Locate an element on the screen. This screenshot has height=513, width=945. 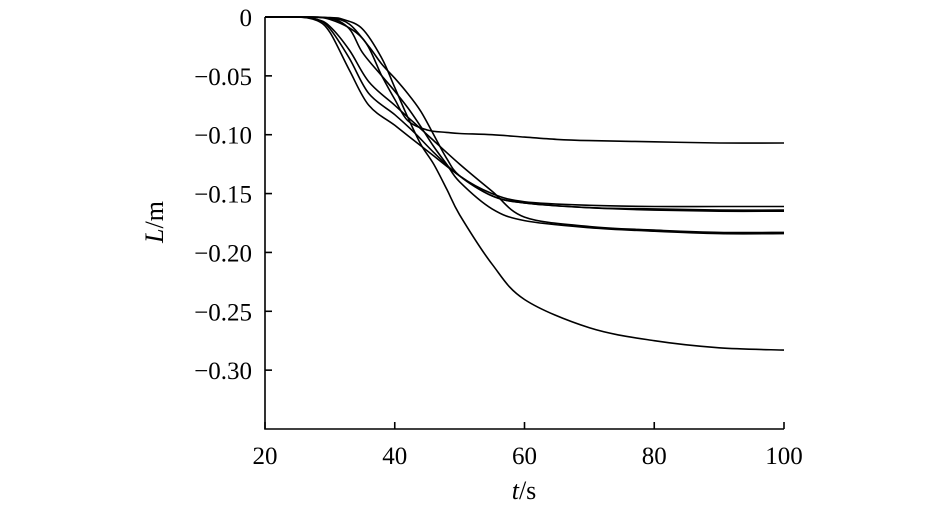
y-axis-label-unit: /m is located at coordinates (154, 214).